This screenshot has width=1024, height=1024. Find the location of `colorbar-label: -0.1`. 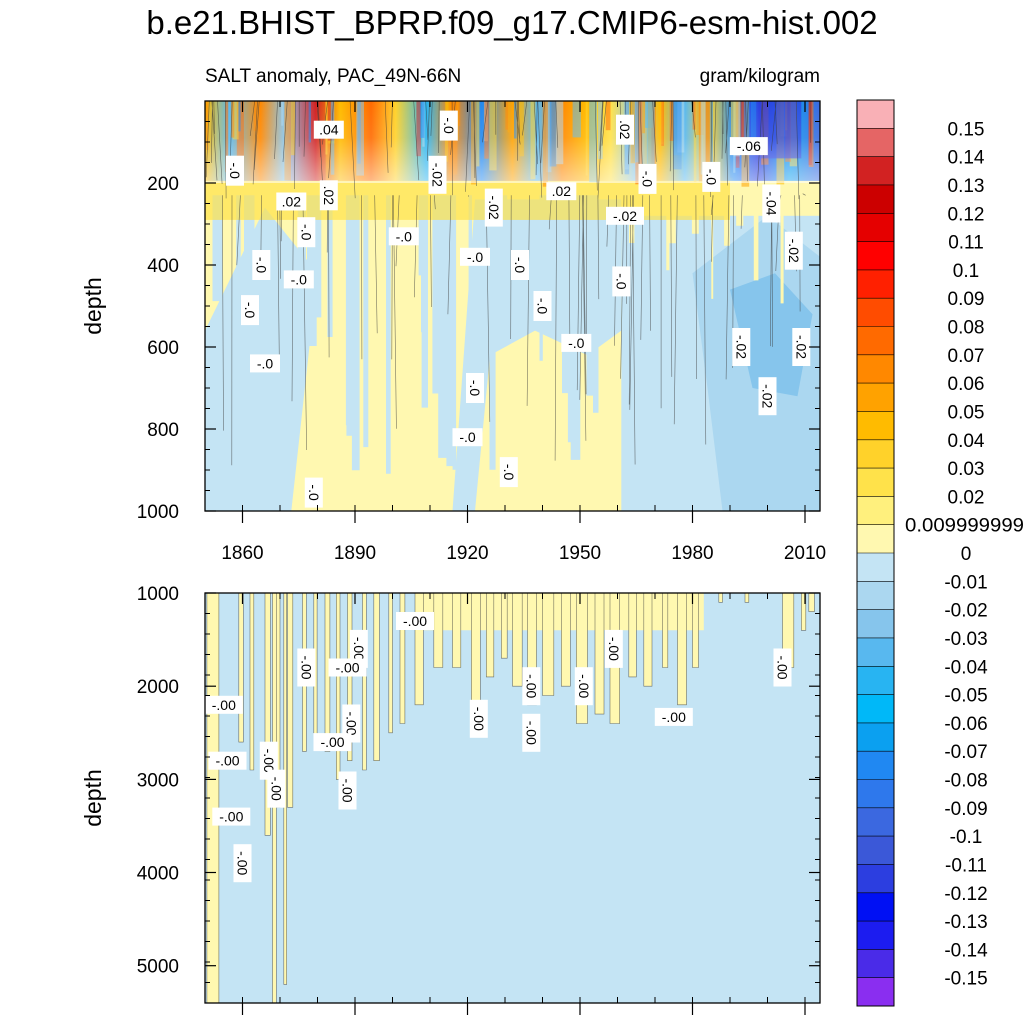

colorbar-label: -0.1 is located at coordinates (966, 837).